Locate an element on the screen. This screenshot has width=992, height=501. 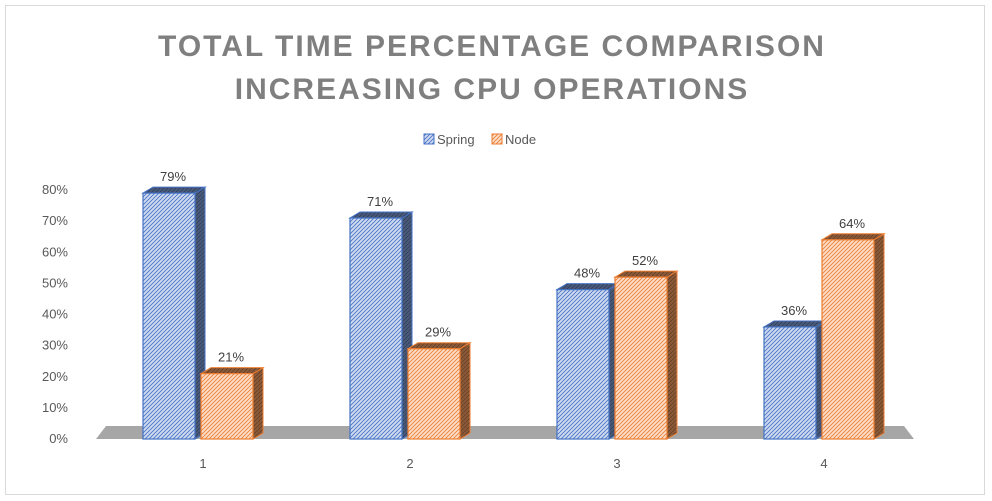
data-label-spring-1: 79% is located at coordinates (173, 176).